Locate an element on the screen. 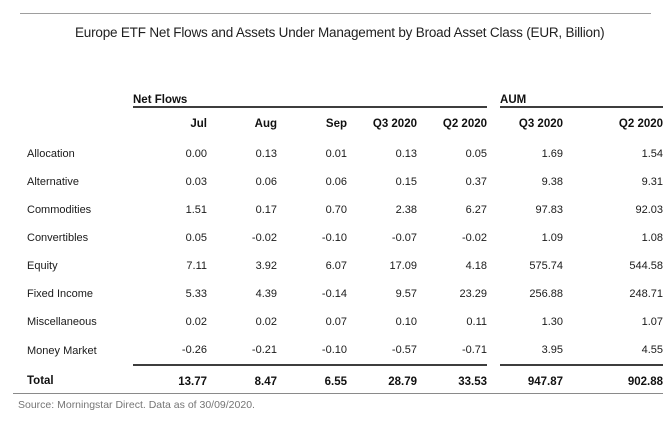 This screenshot has height=426, width=671. cell-value: -0.21 is located at coordinates (242, 351).